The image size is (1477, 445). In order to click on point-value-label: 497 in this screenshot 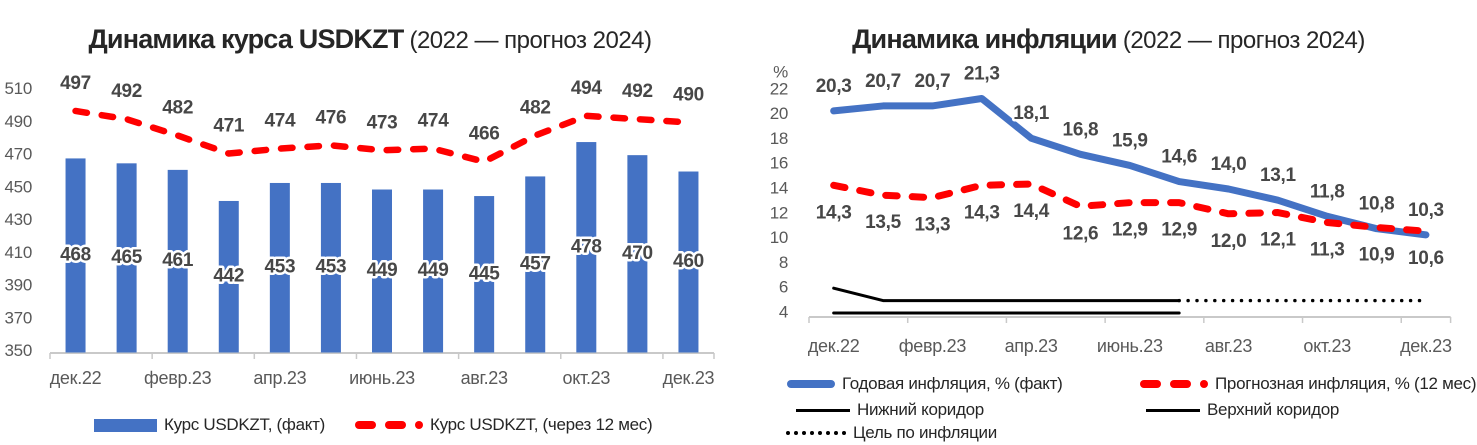, I will do `click(75, 83)`.